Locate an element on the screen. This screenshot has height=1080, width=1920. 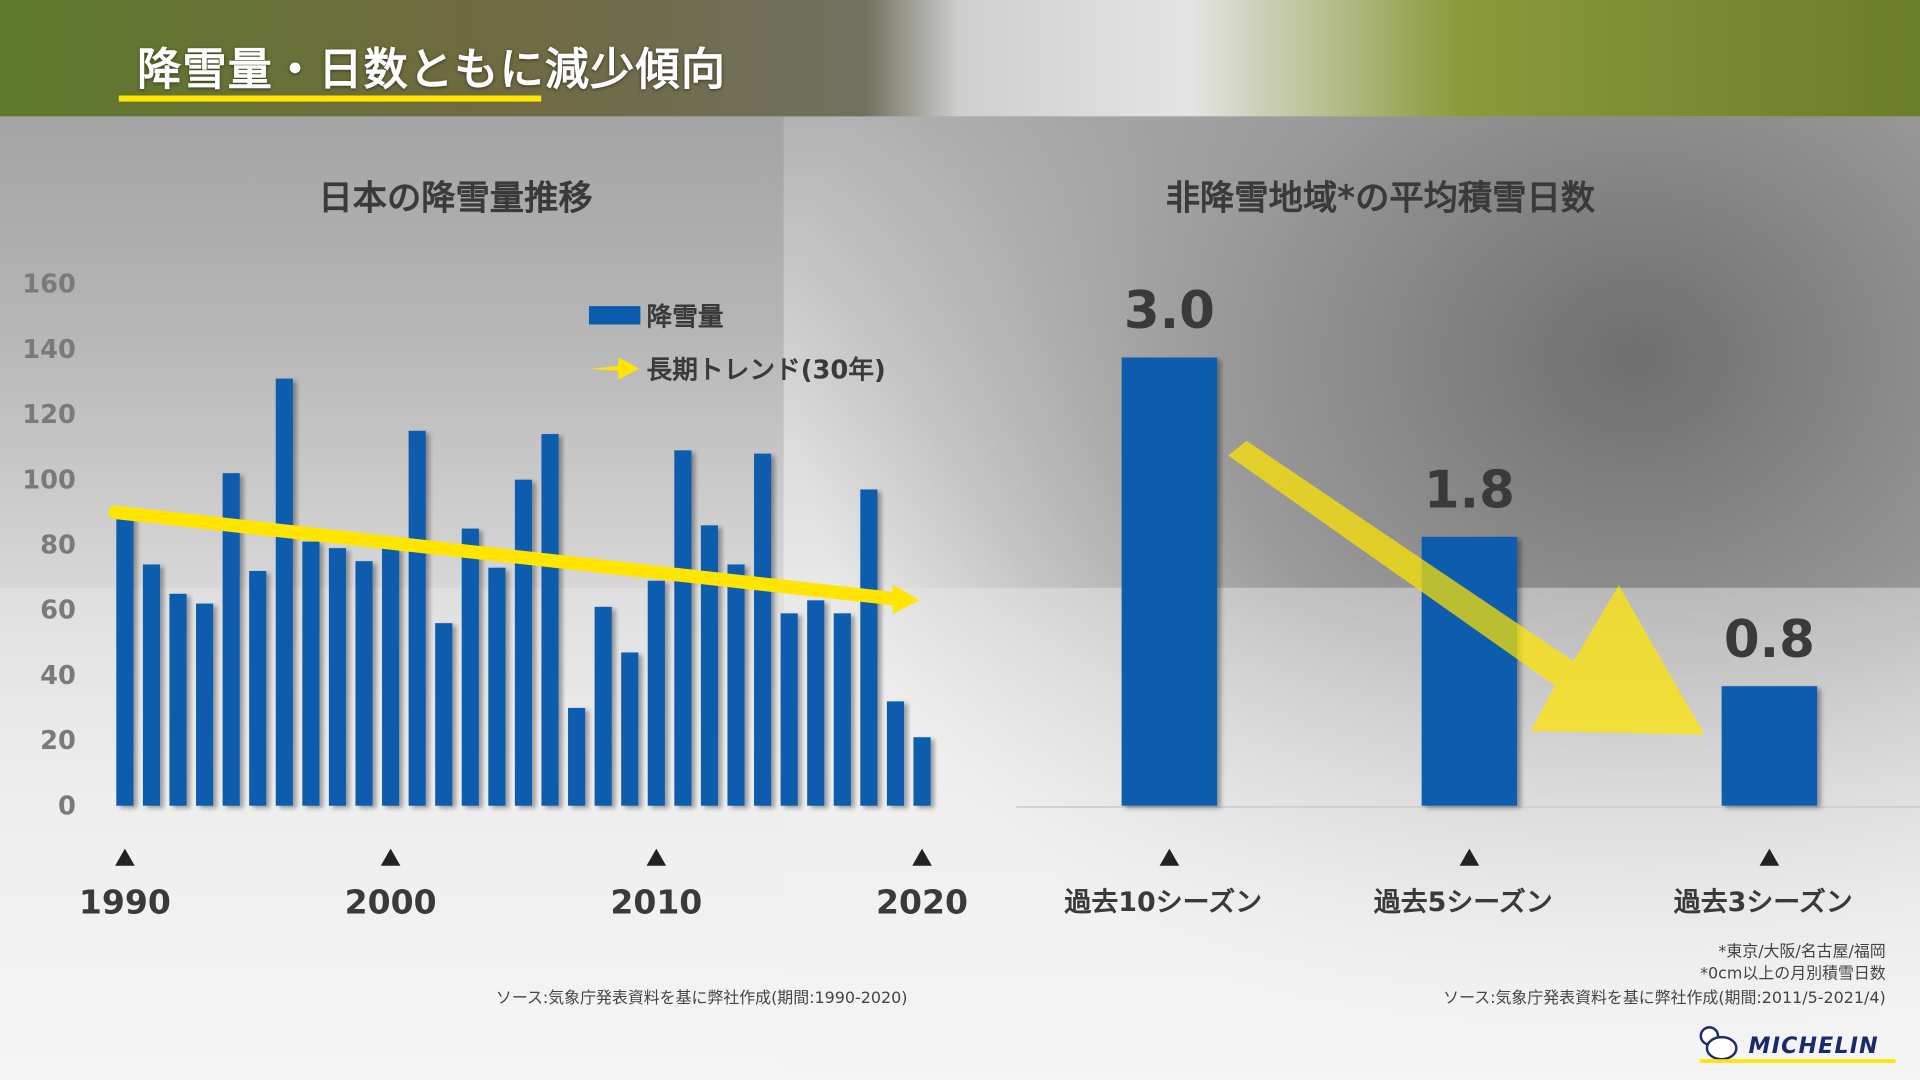
bar-1999 is located at coordinates (364, 683).